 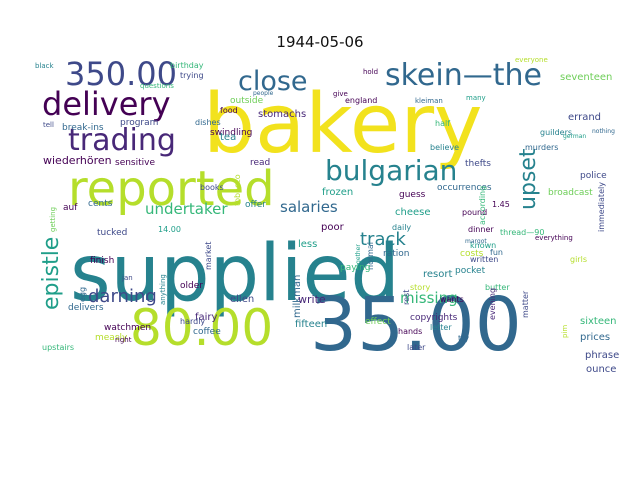 What do you see at coordinates (70, 208) in the screenshot?
I see `cloud-word: auf` at bounding box center [70, 208].